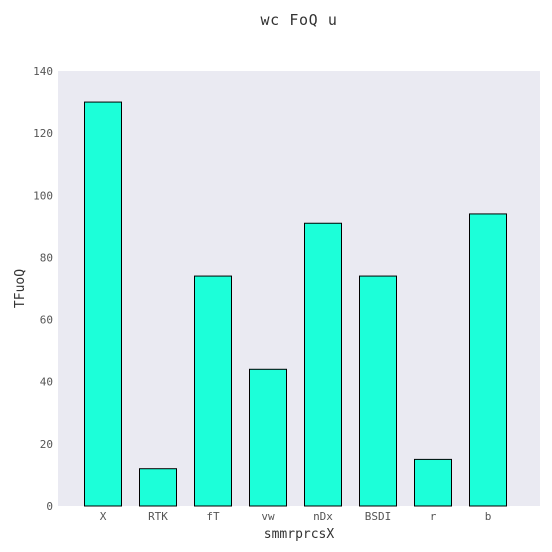  What do you see at coordinates (46, 444) in the screenshot?
I see `y-tick-label: 20` at bounding box center [46, 444].